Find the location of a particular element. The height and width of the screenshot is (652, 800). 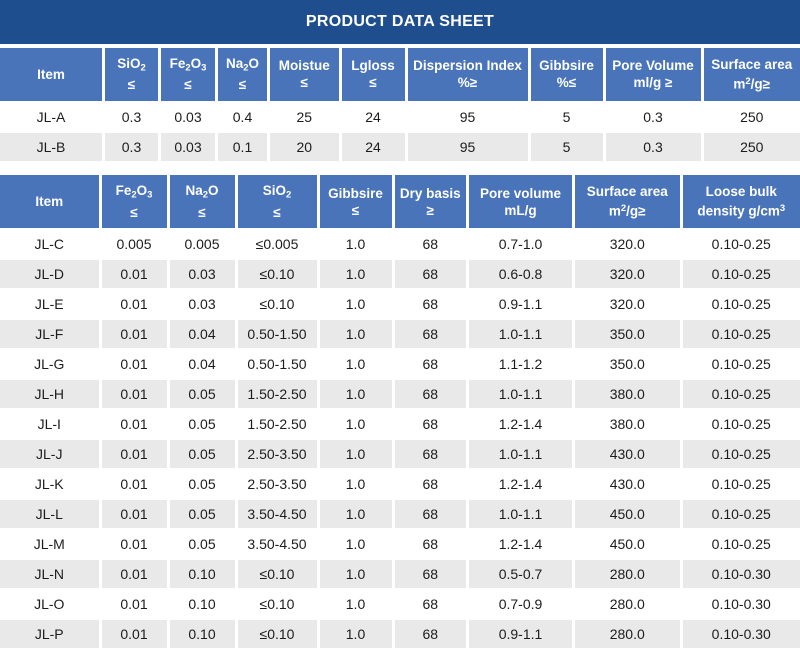

table2-header-1: Fe2O3 ≤ is located at coordinates (134, 201).